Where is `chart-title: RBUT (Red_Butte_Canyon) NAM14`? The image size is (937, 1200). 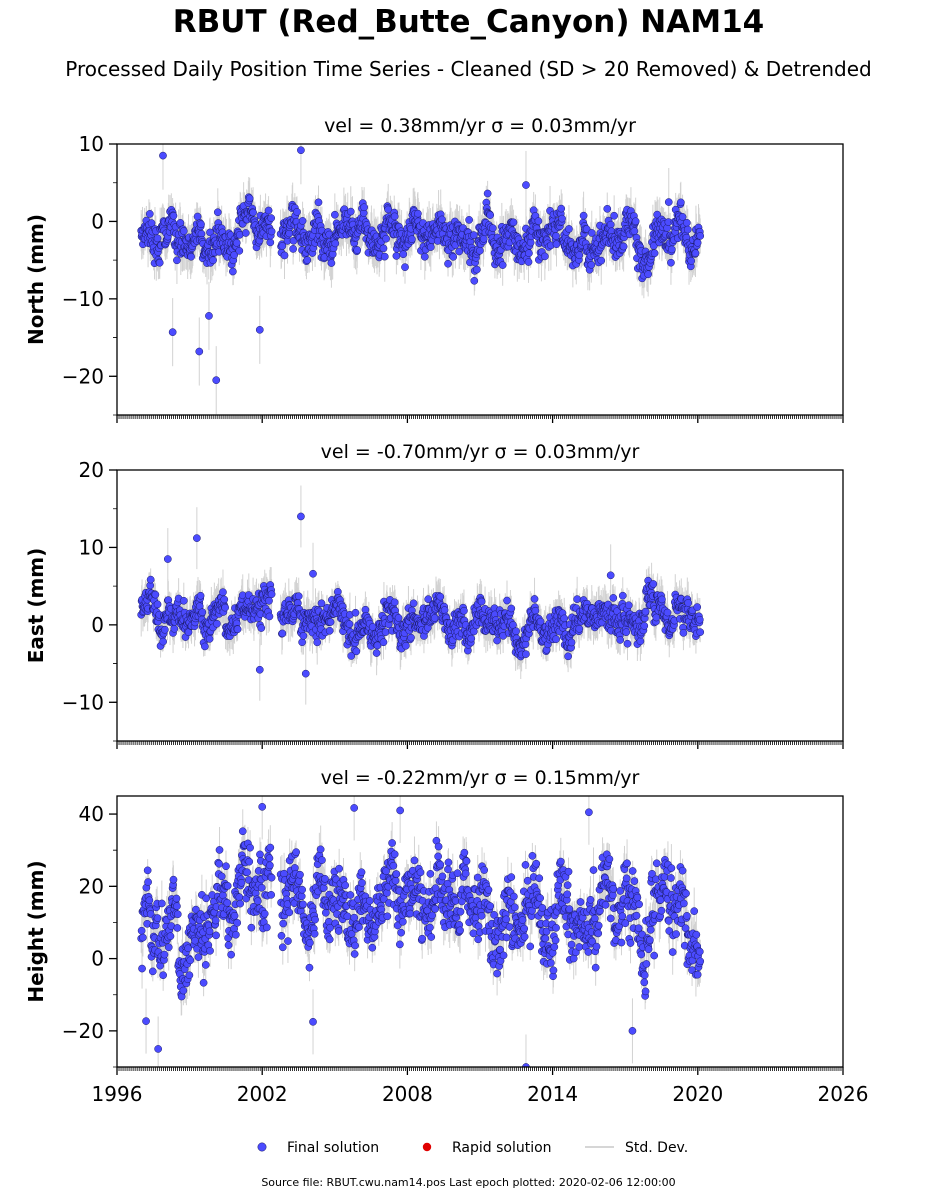
chart-title: RBUT (Red_Butte_Canyon) NAM14 is located at coordinates (468, 22).